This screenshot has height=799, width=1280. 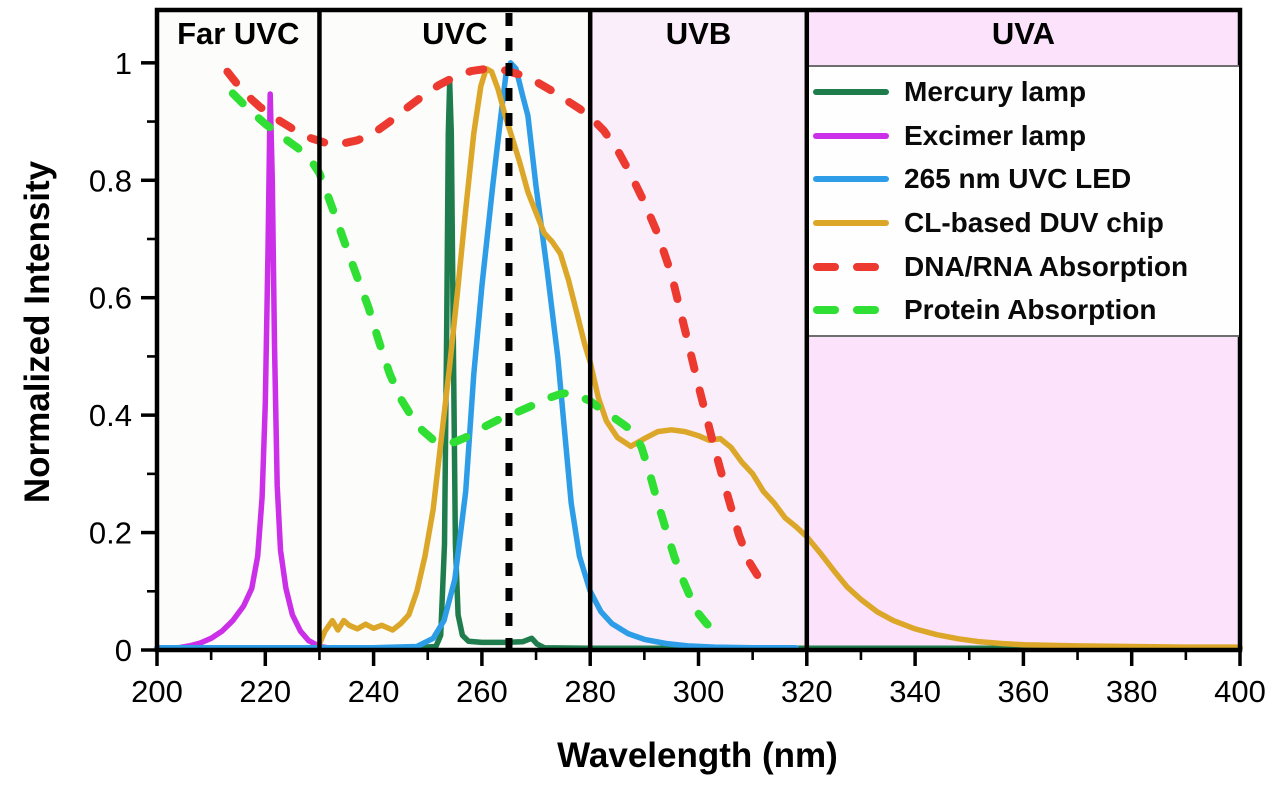 I want to click on region-label-uva: UVA, so click(x=1023, y=33).